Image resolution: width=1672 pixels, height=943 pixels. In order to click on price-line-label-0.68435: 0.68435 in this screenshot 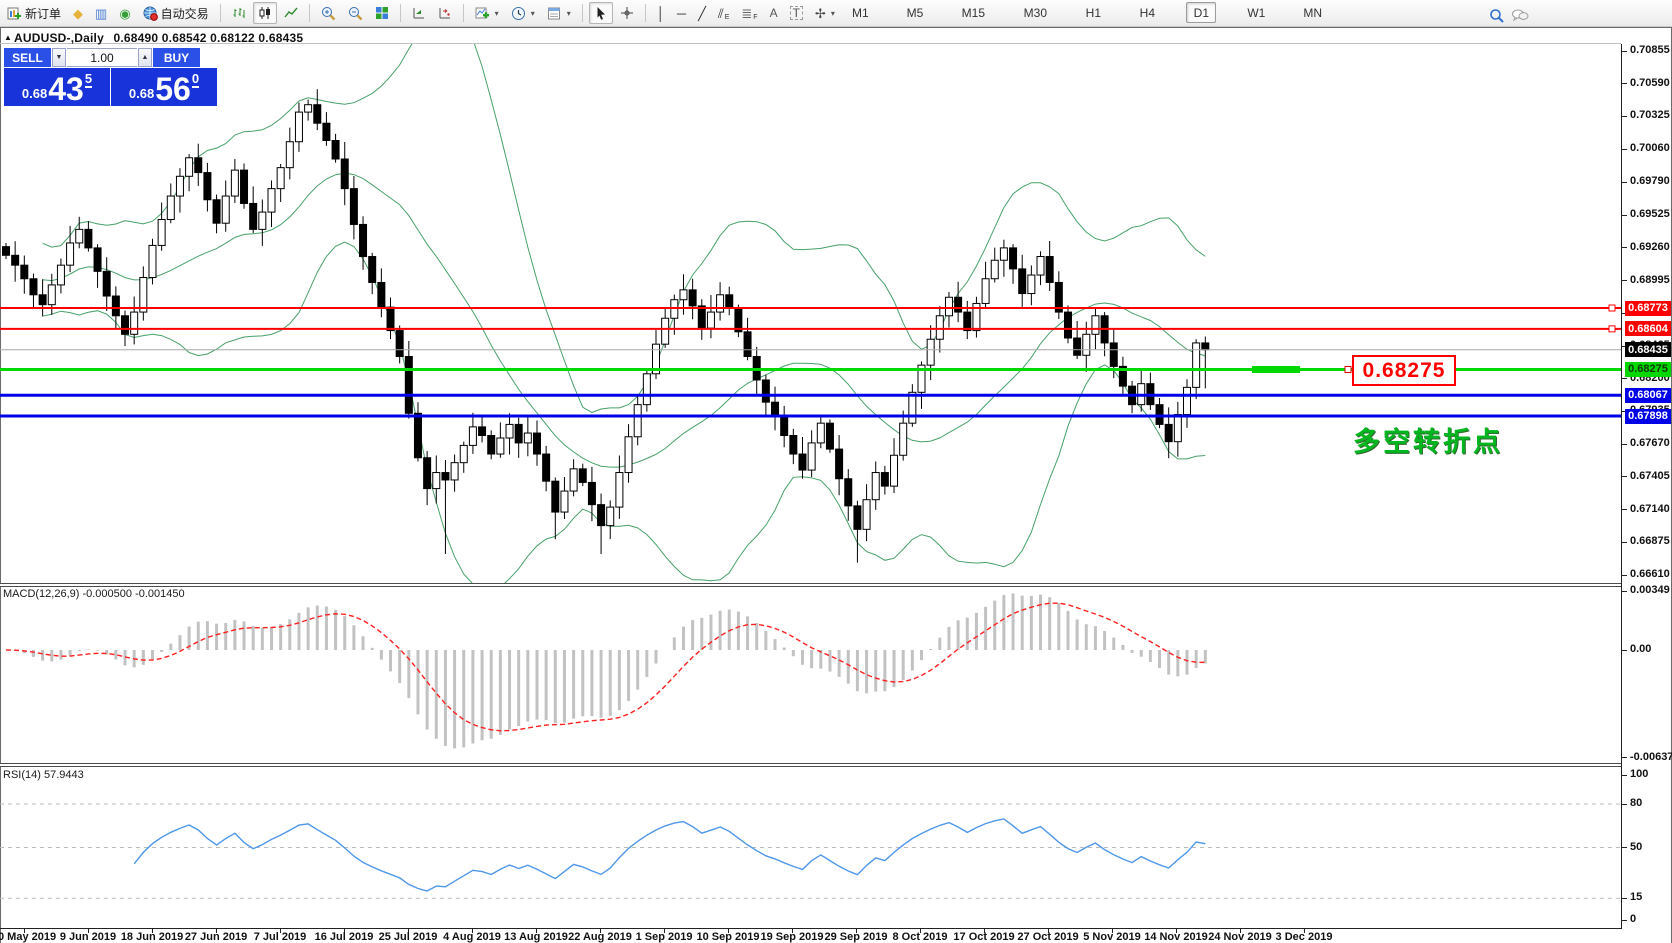, I will do `click(1648, 350)`.